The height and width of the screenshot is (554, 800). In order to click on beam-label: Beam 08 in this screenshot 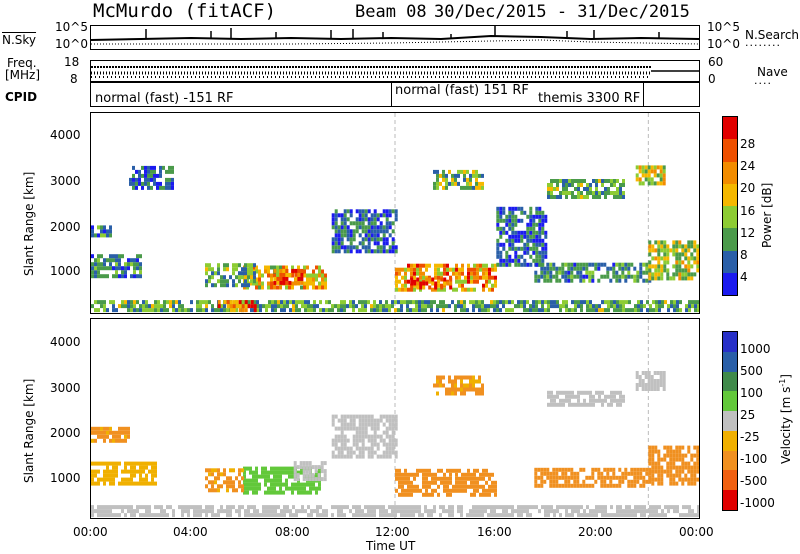, I will do `click(391, 12)`.